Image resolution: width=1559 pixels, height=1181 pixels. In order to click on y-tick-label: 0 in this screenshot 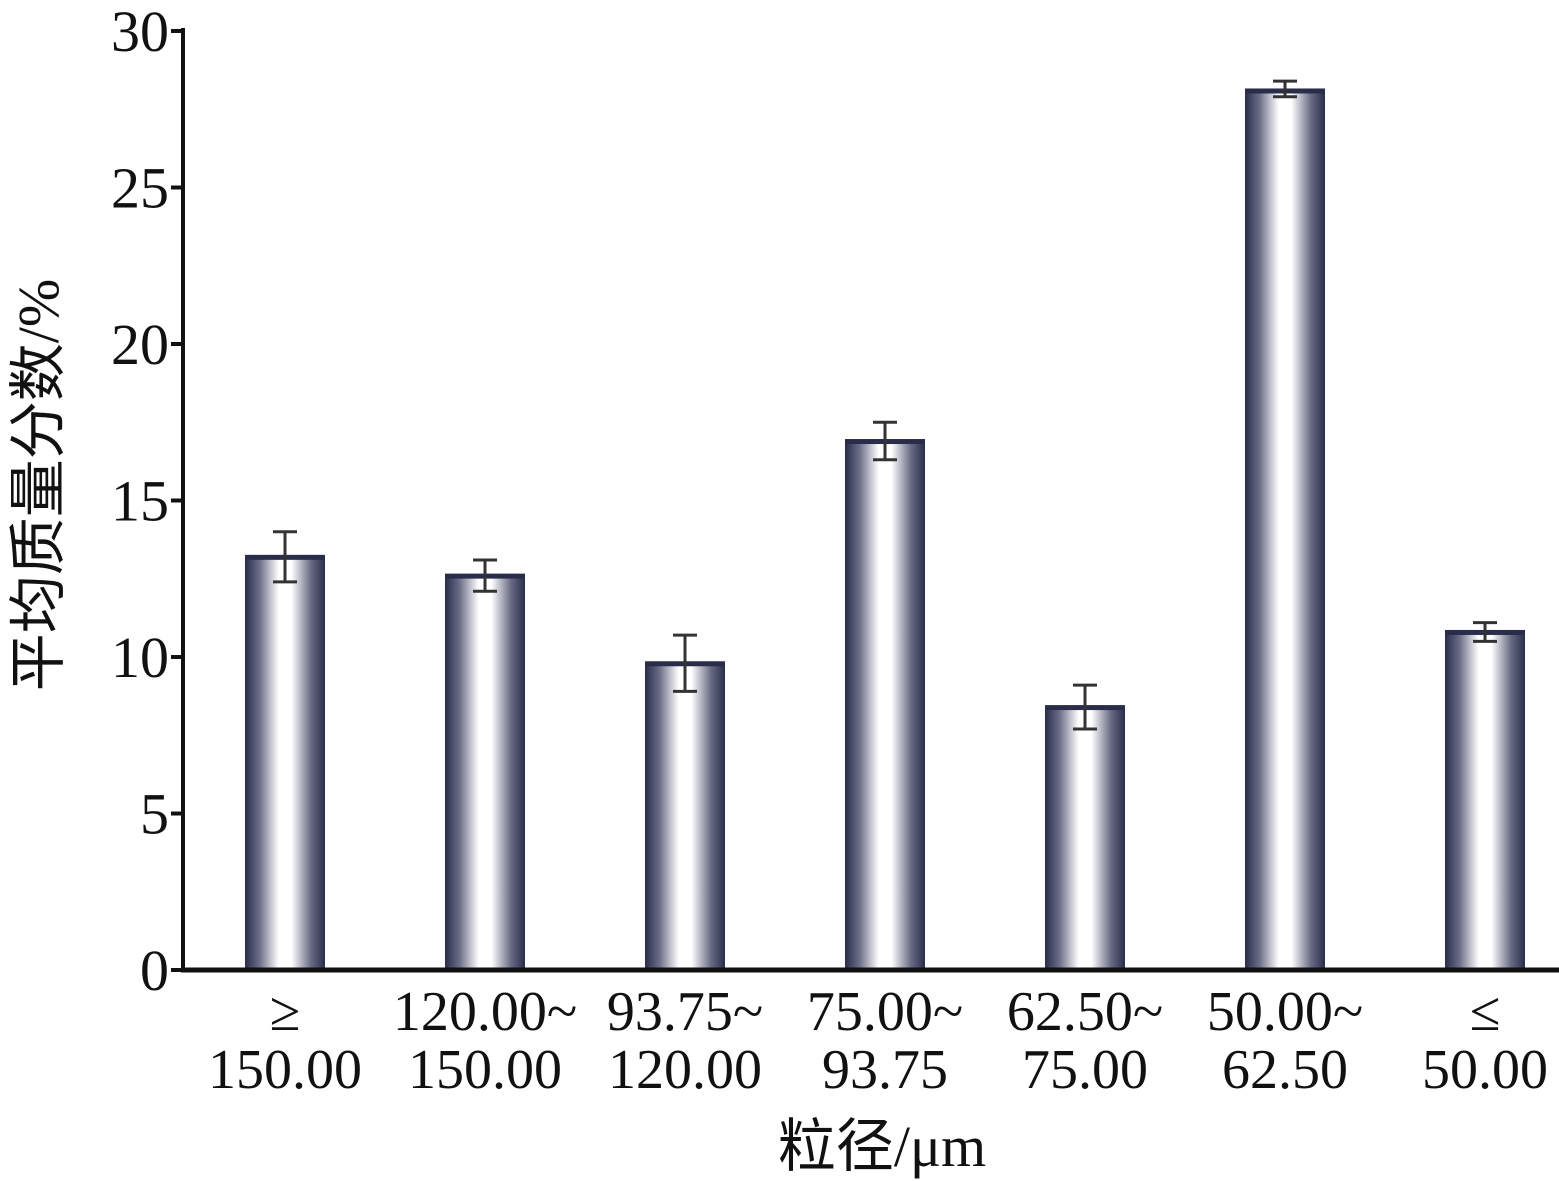, I will do `click(154, 970)`.